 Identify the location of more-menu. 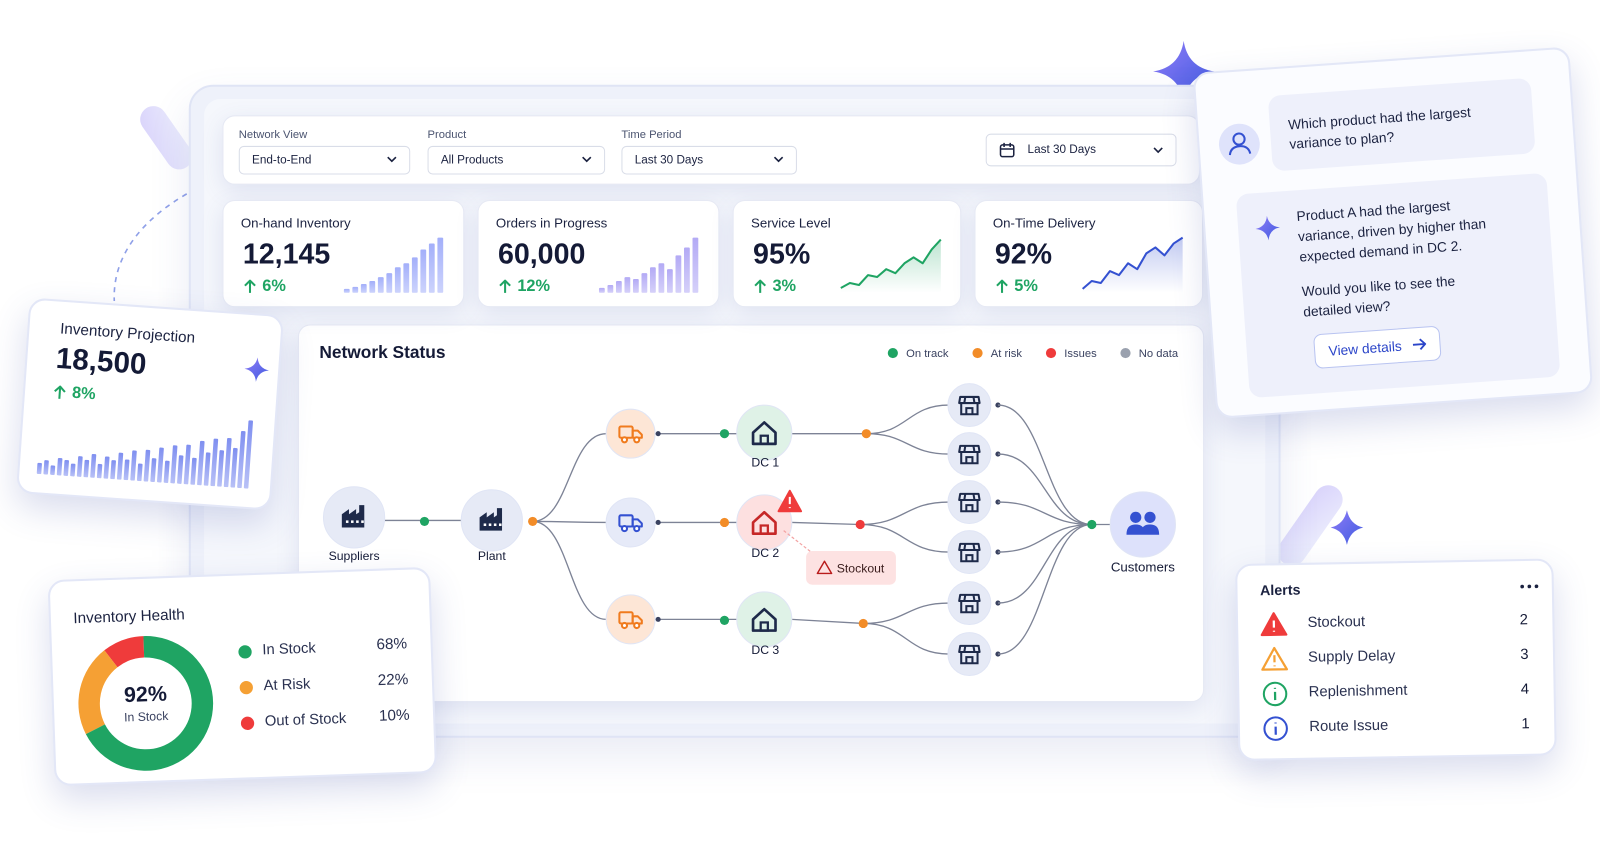
(1529, 586).